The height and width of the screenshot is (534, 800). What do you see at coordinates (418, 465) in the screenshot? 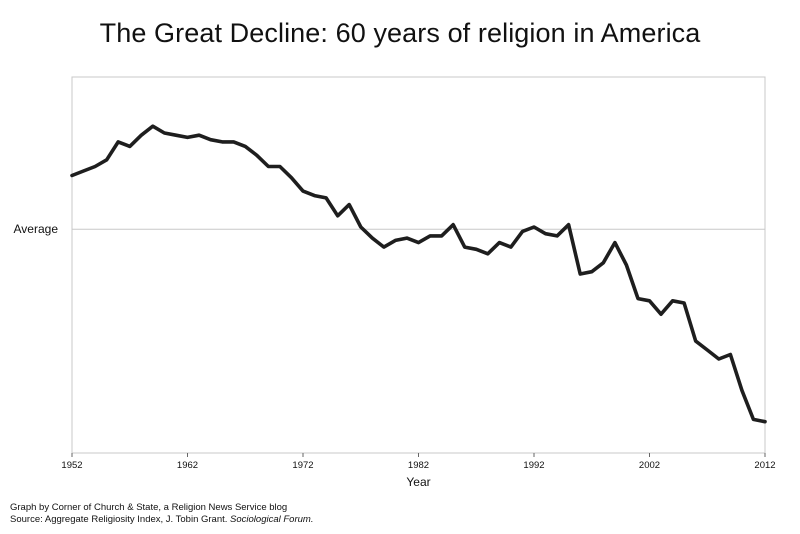
I see `x-tick-label: 1982` at bounding box center [418, 465].